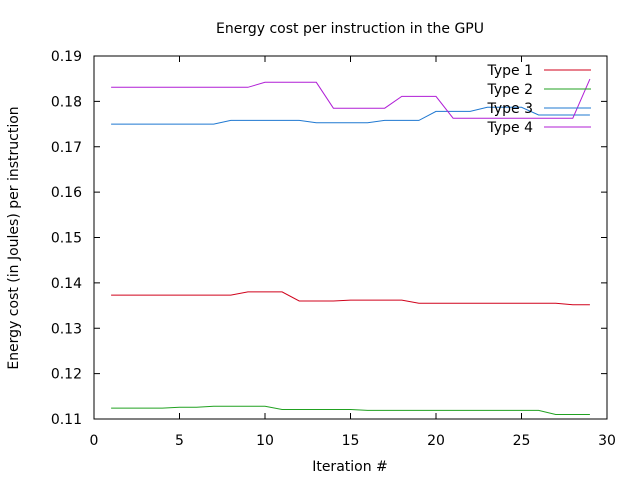 Image resolution: width=640 pixels, height=484 pixels. I want to click on y-tick-label: 0.17, so click(66, 148).